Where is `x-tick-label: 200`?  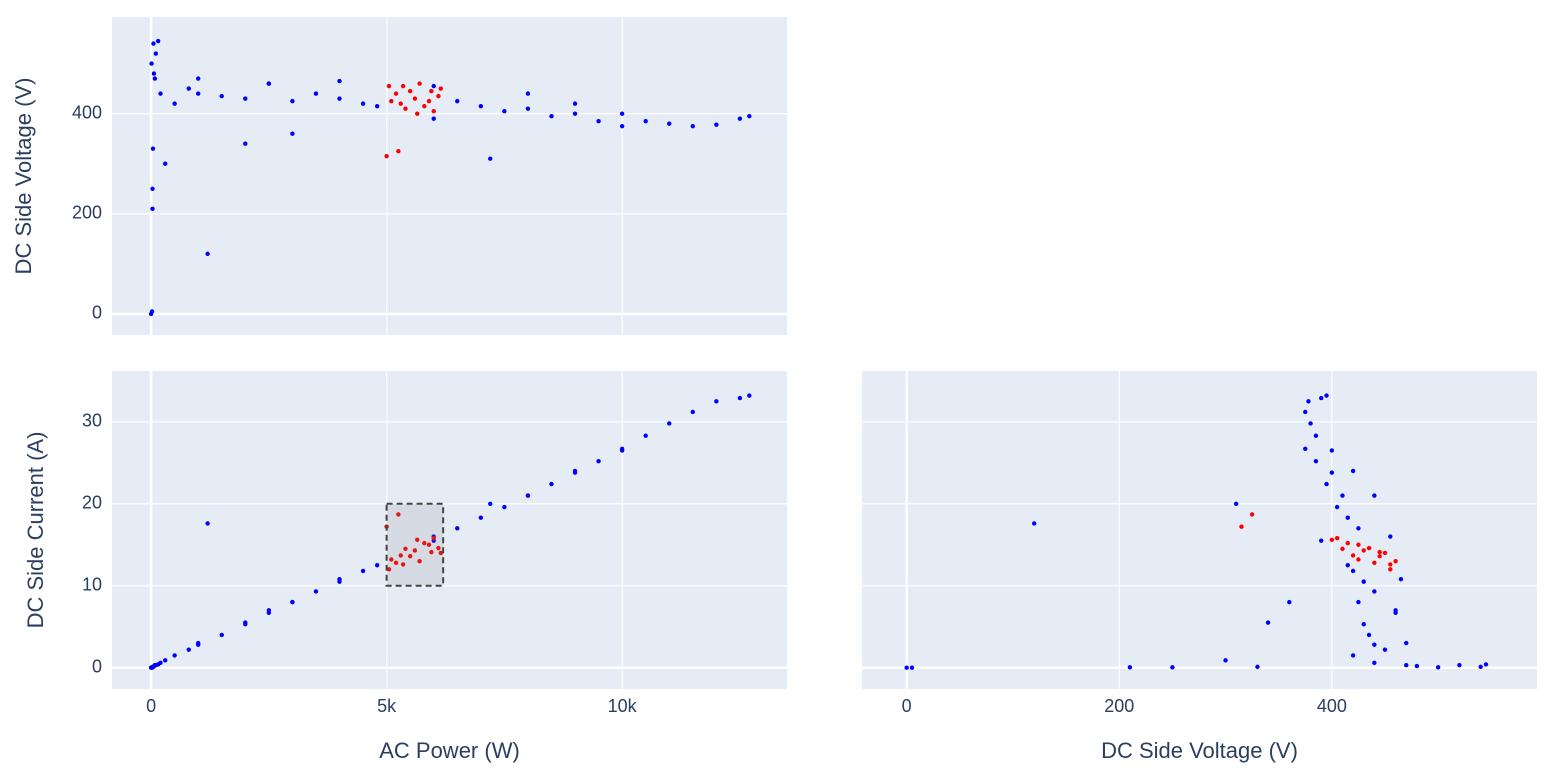
x-tick-label: 200 is located at coordinates (1119, 706).